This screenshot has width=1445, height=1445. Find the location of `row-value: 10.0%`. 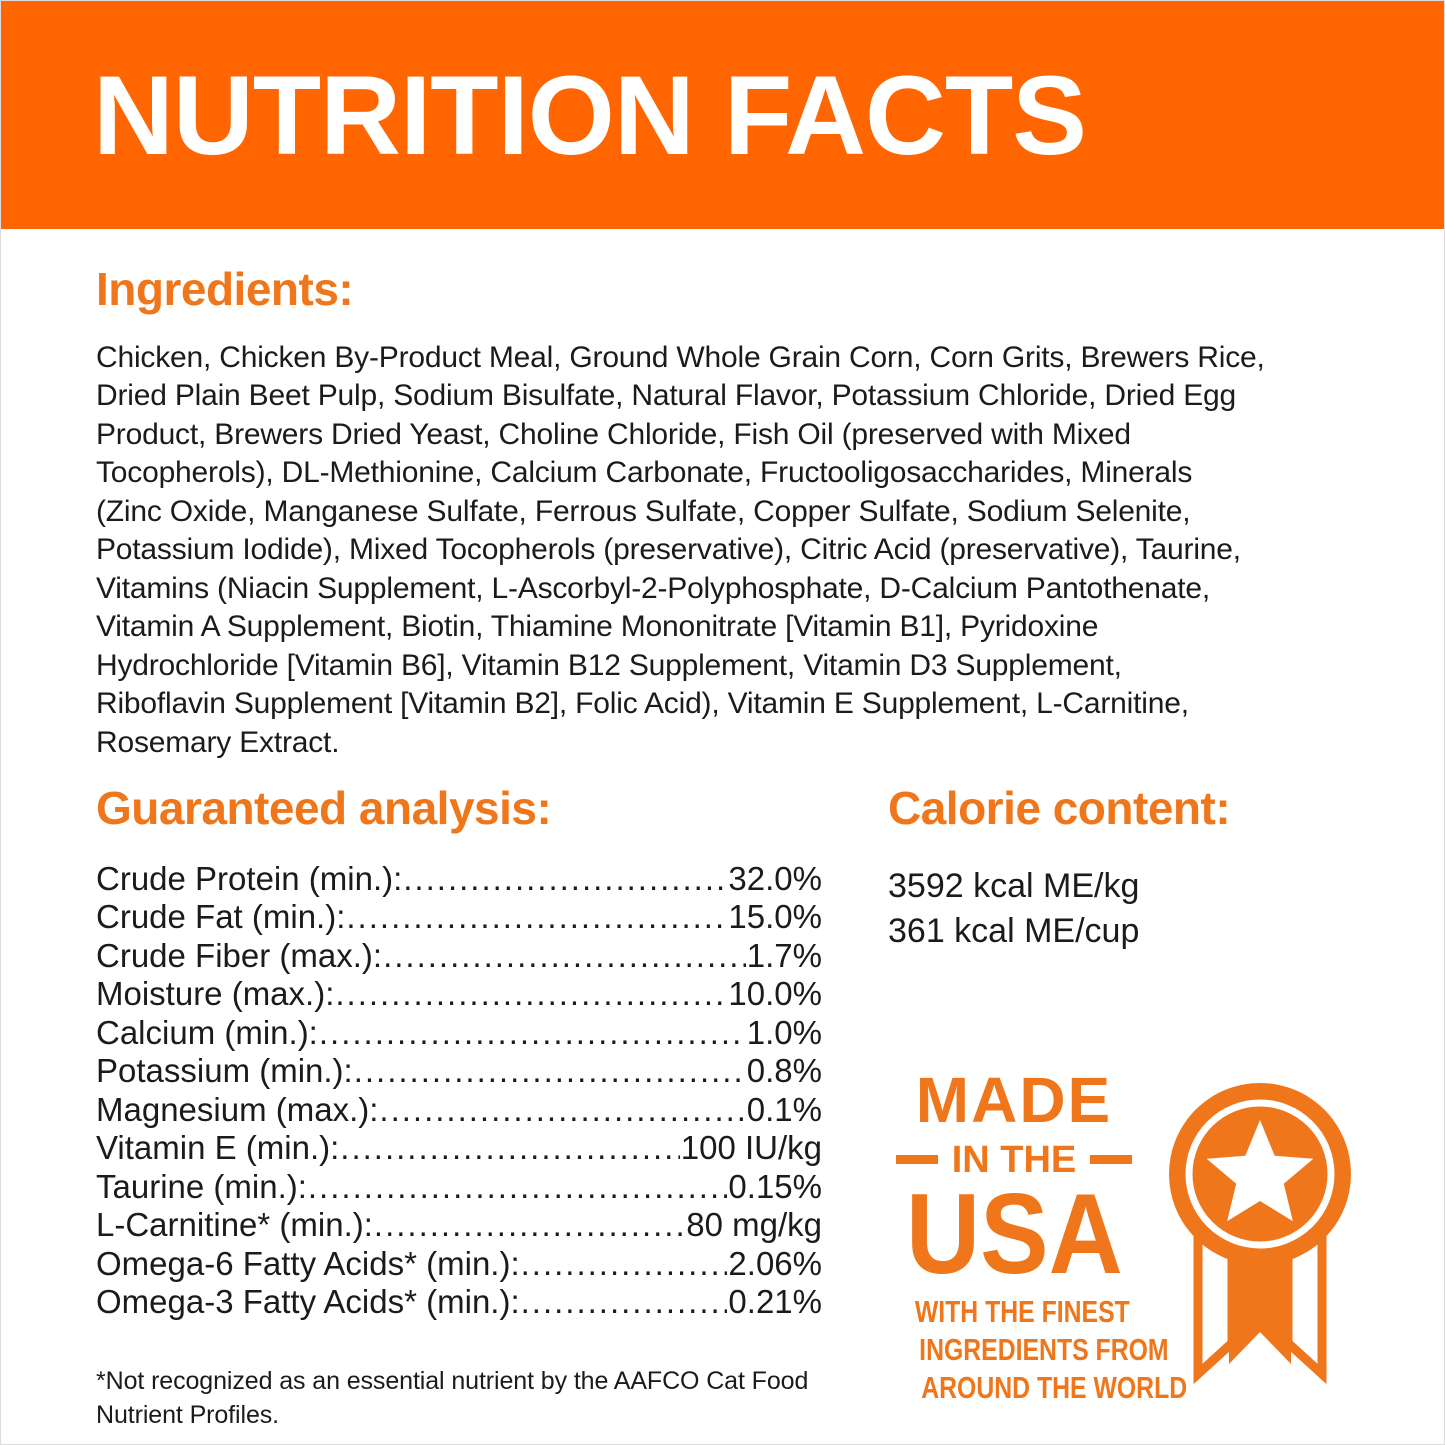

row-value: 10.0% is located at coordinates (775, 994).